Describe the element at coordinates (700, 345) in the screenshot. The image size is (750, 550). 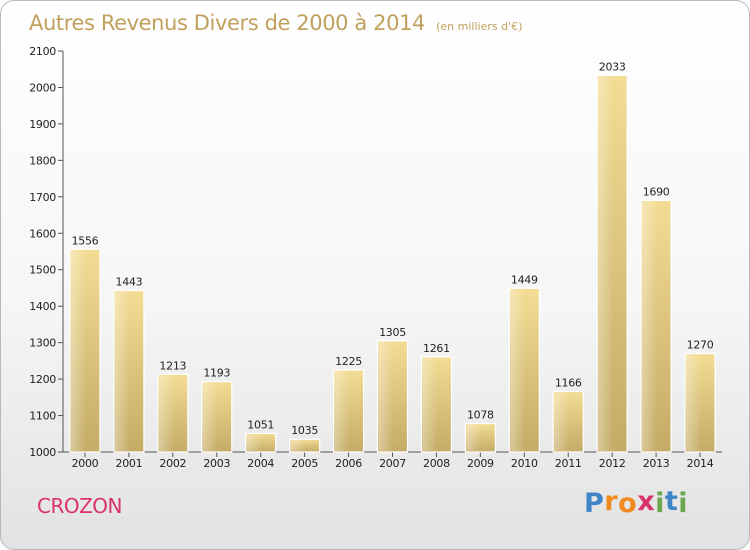
I see `data-label: 1270` at that location.